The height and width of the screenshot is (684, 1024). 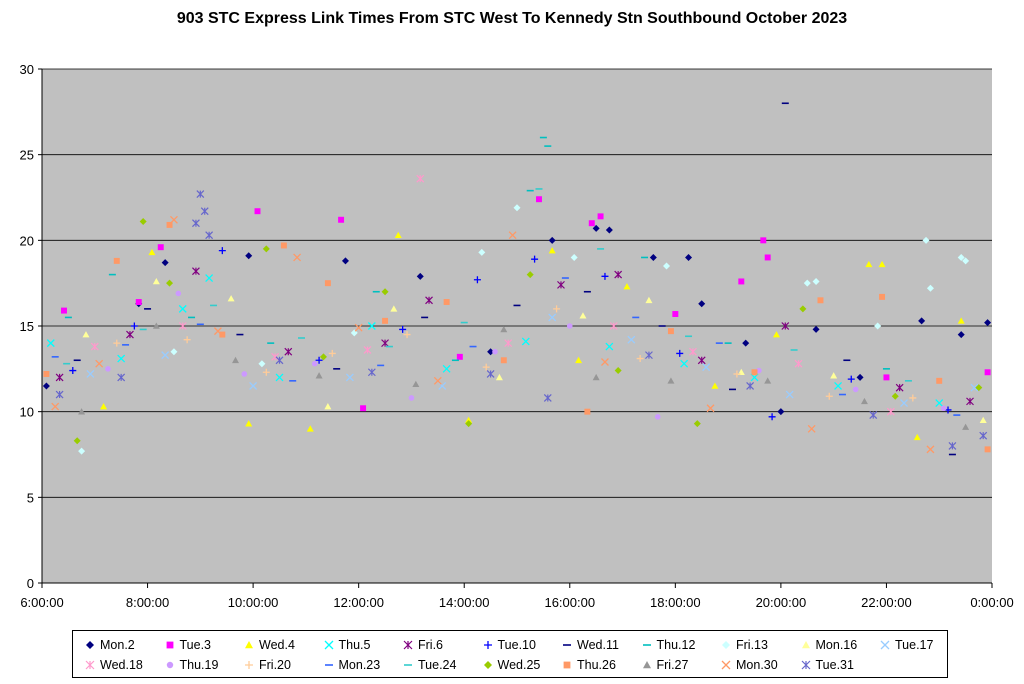 I want to click on legend-item: Mon.16, so click(x=828, y=645).